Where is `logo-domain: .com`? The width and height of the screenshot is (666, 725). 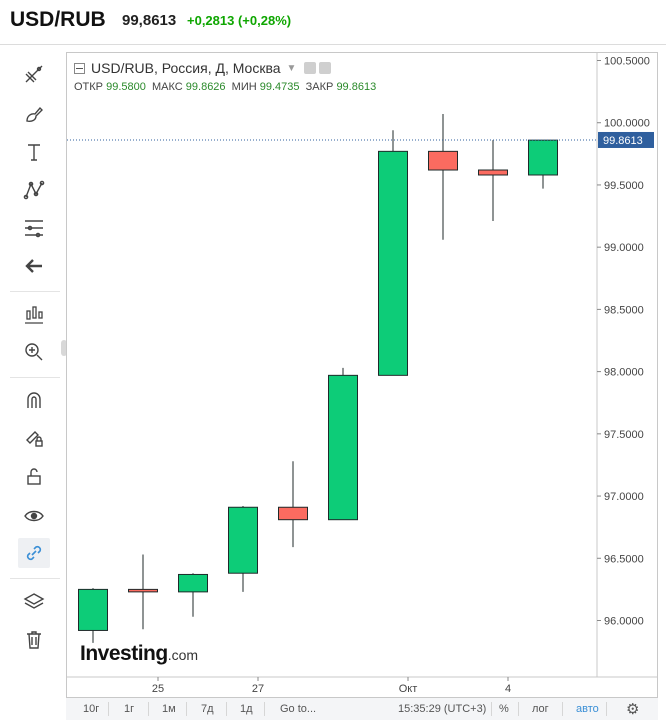
logo-domain: .com is located at coordinates (183, 655).